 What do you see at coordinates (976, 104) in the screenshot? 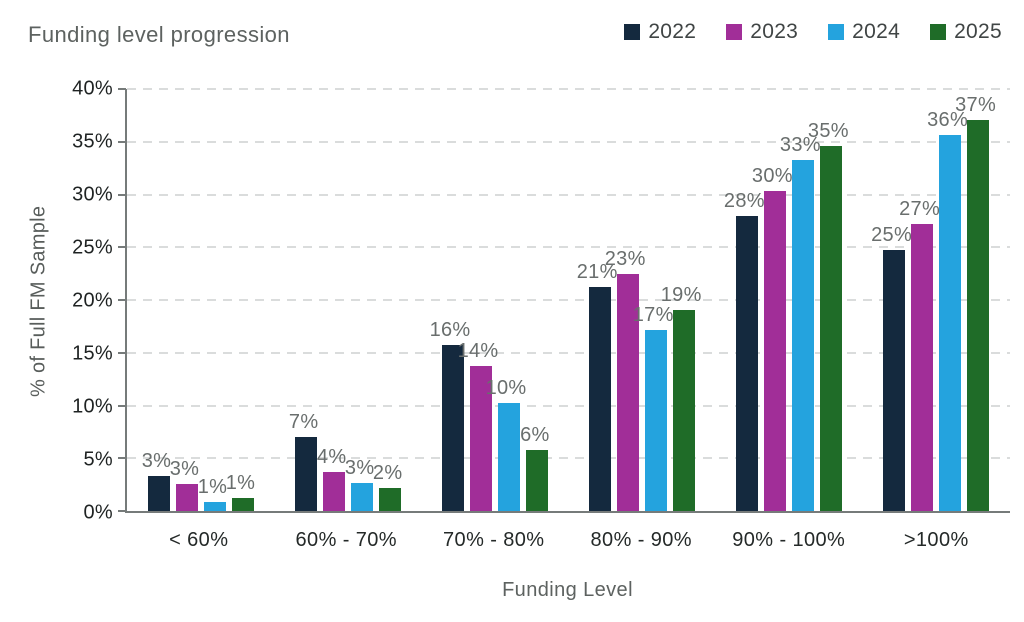
I see `bar-value-label: 37%` at bounding box center [976, 104].